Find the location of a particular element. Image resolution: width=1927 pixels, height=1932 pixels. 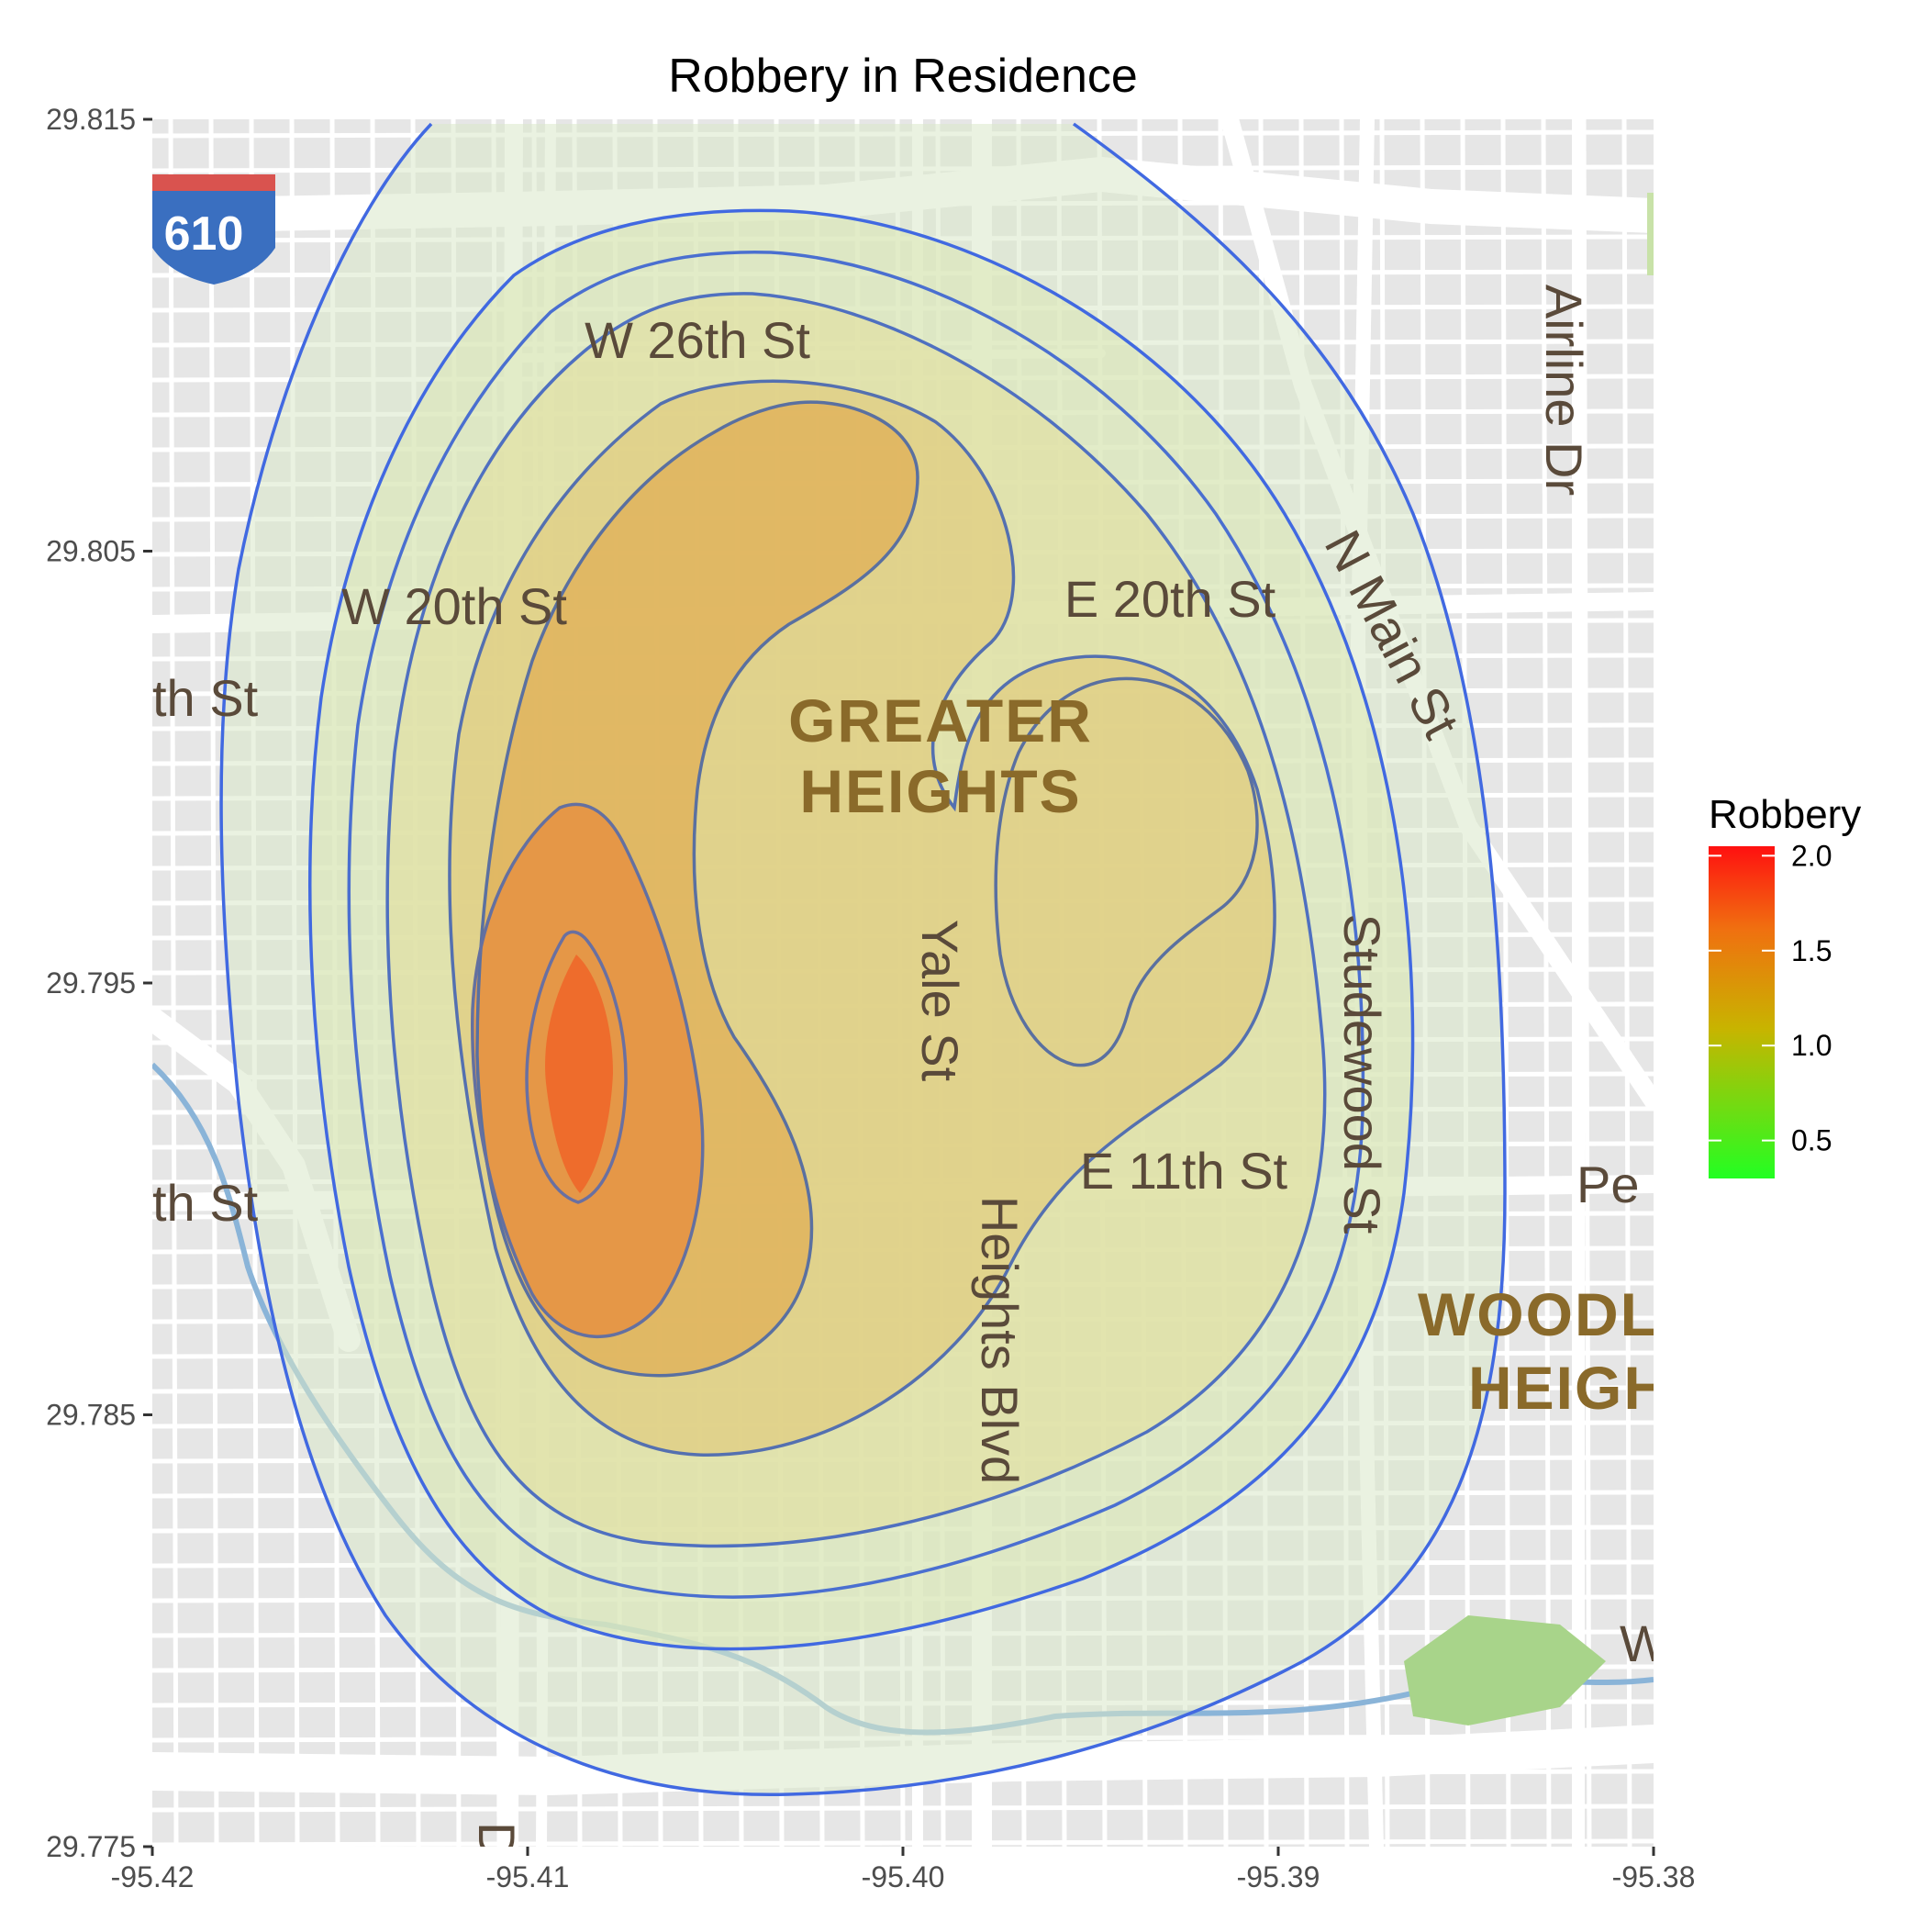

y-tick-label: 29.805 is located at coordinates (91, 551).